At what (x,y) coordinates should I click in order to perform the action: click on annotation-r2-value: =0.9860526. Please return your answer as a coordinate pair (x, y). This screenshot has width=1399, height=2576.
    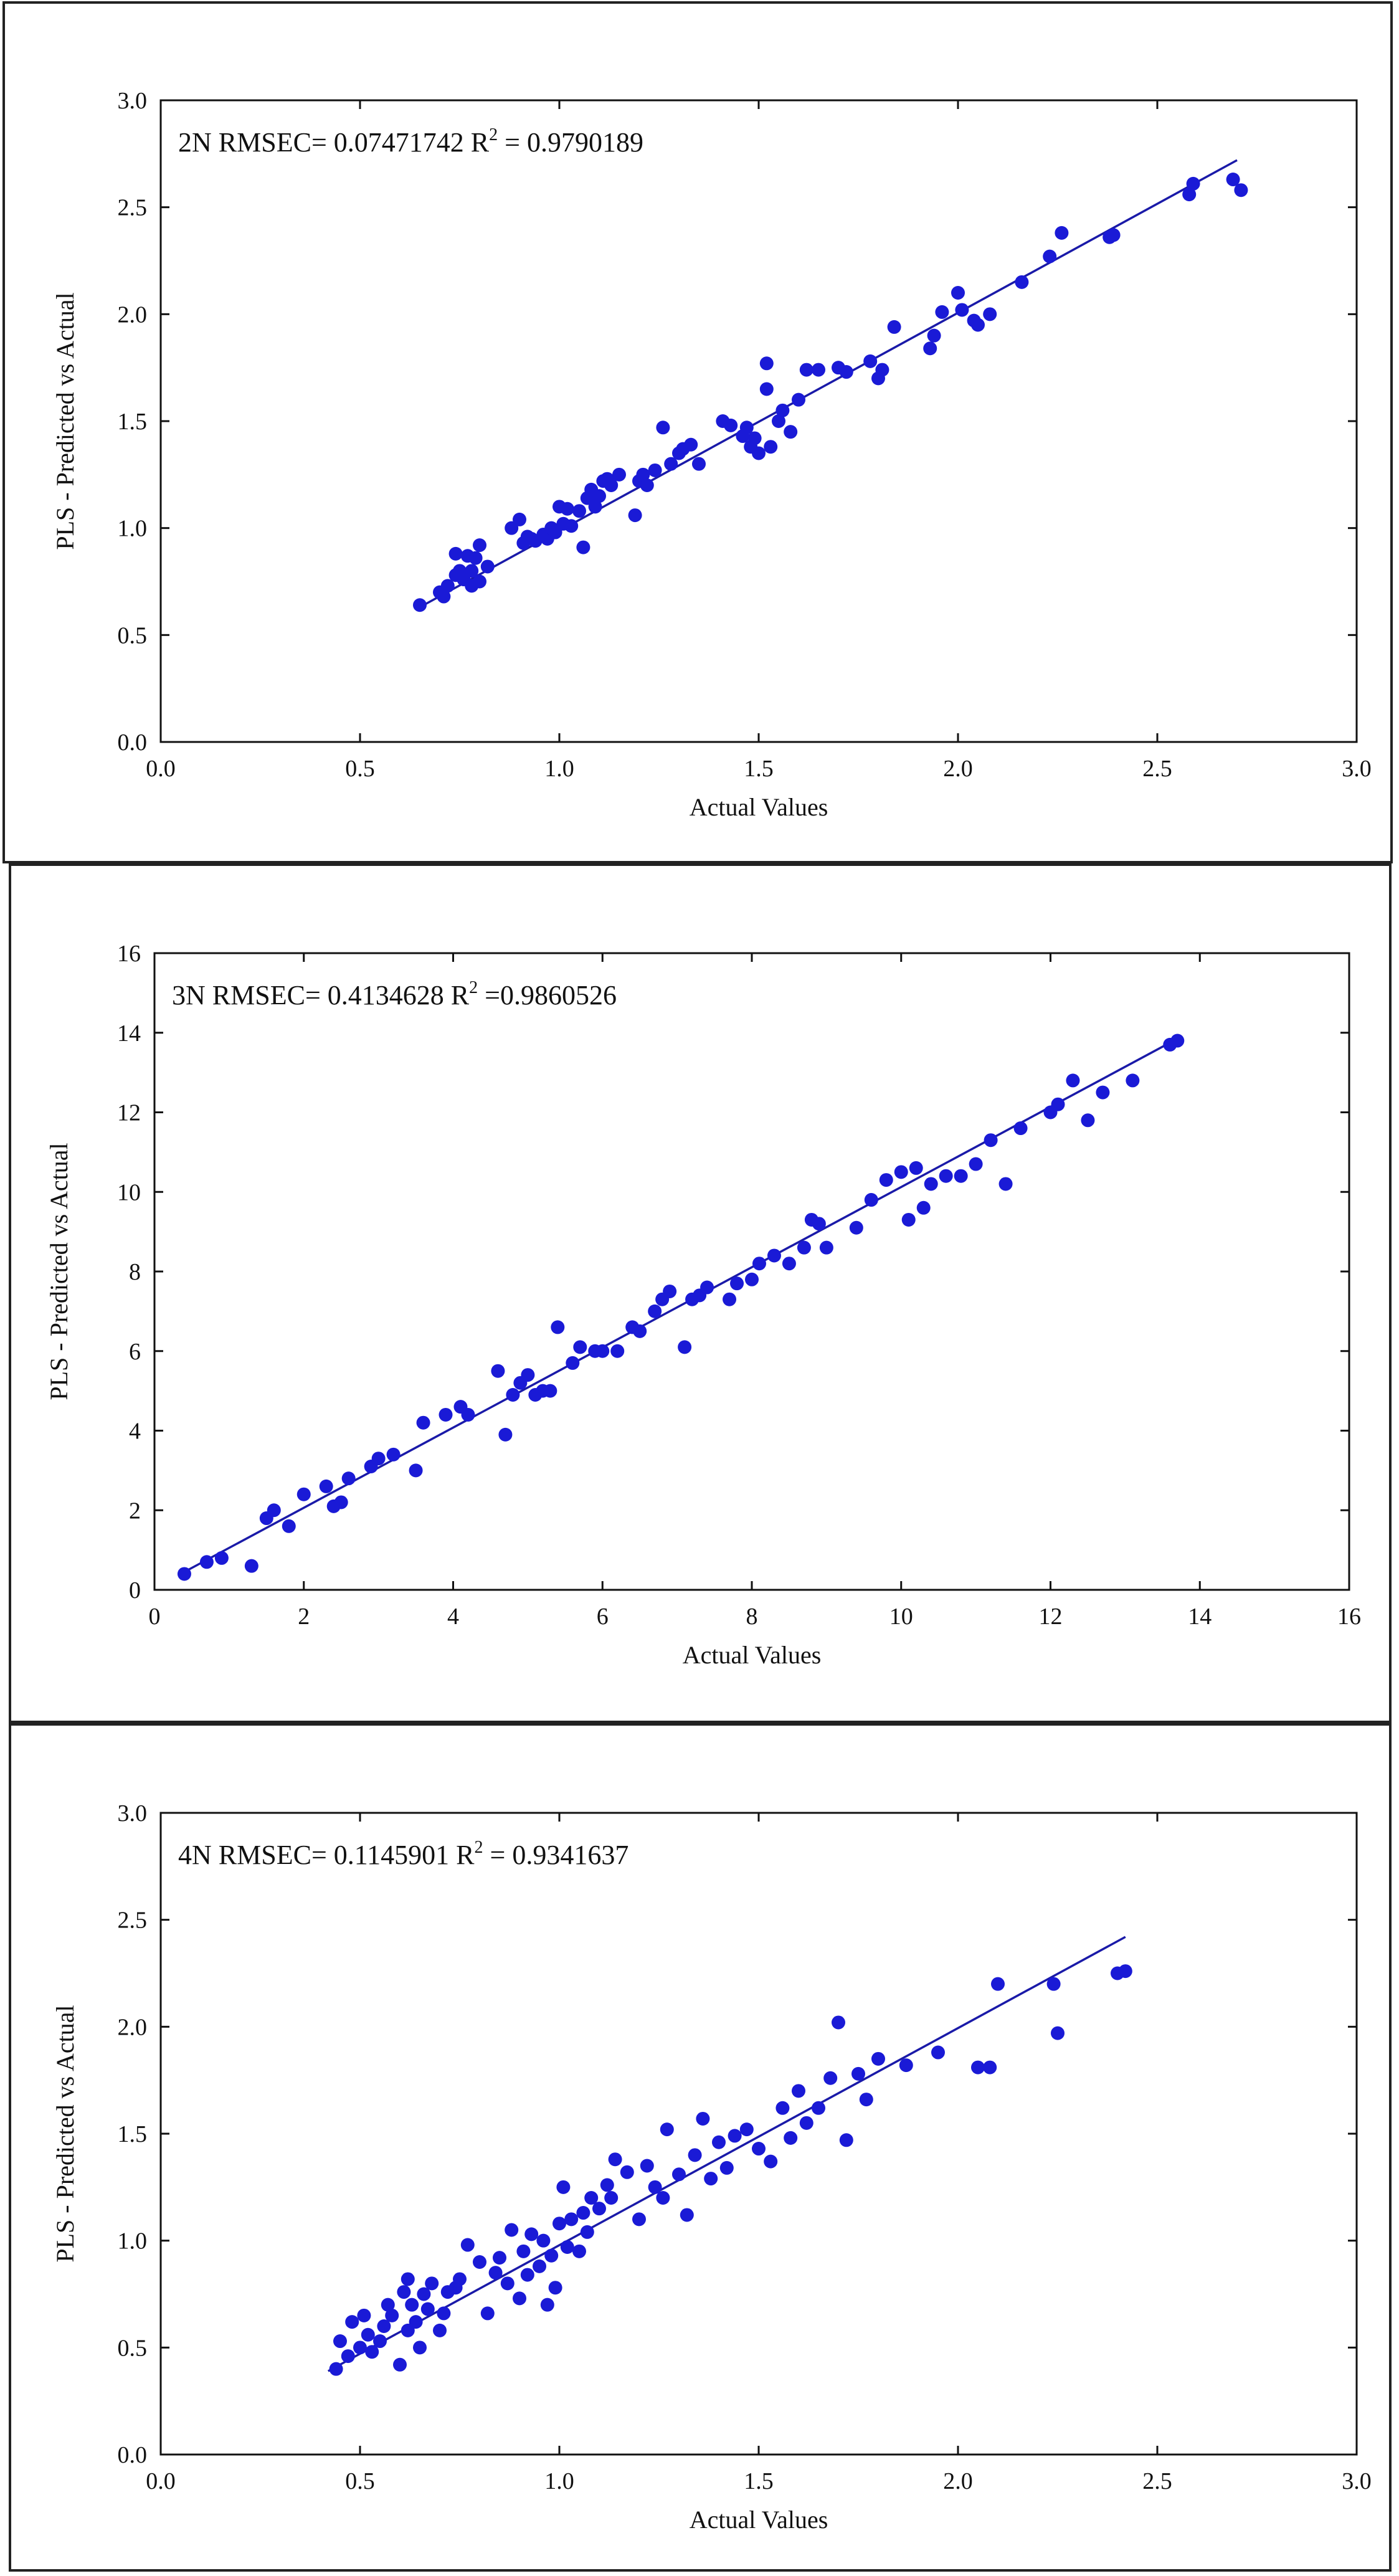
    Looking at the image, I should click on (547, 995).